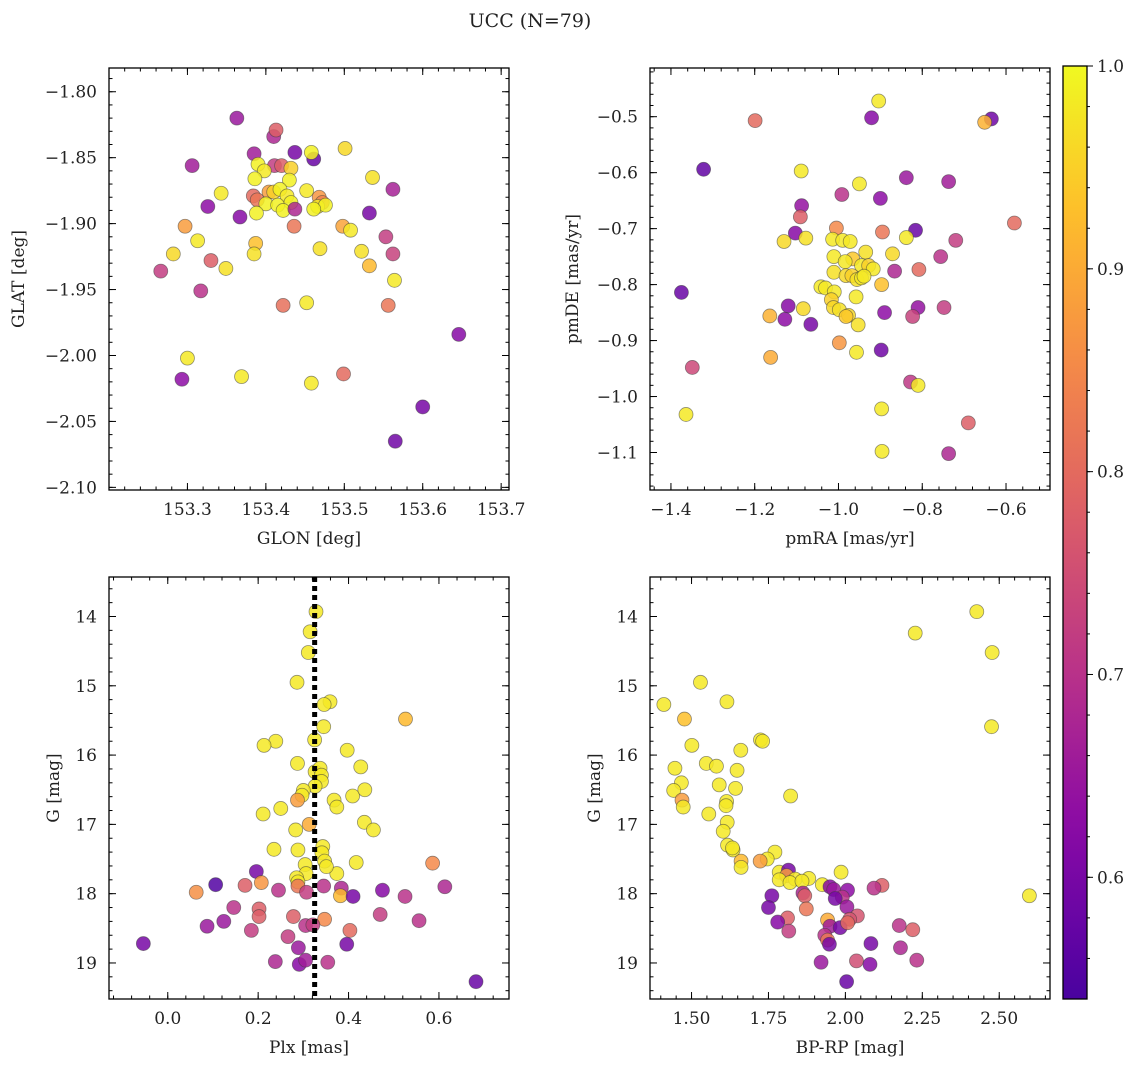 This screenshot has height=1067, width=1136. What do you see at coordinates (1110, 270) in the screenshot?
I see `colorbar-tick-label: 0.9` at bounding box center [1110, 270].